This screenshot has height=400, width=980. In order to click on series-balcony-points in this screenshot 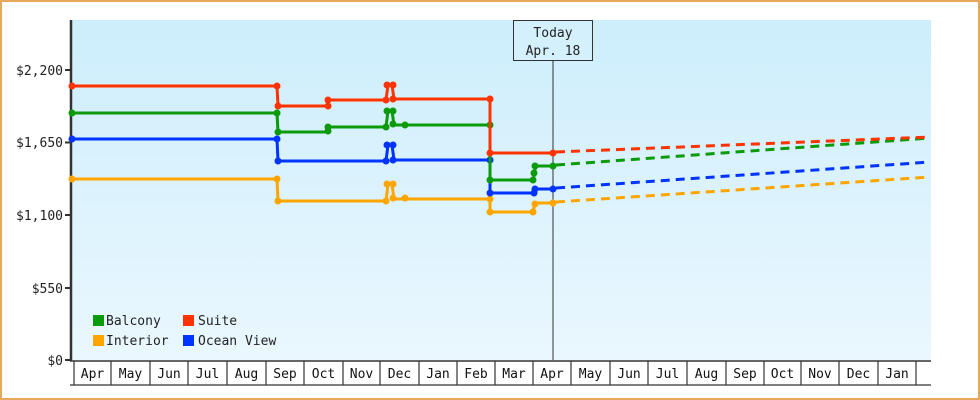, I will do `click(312, 145)`.